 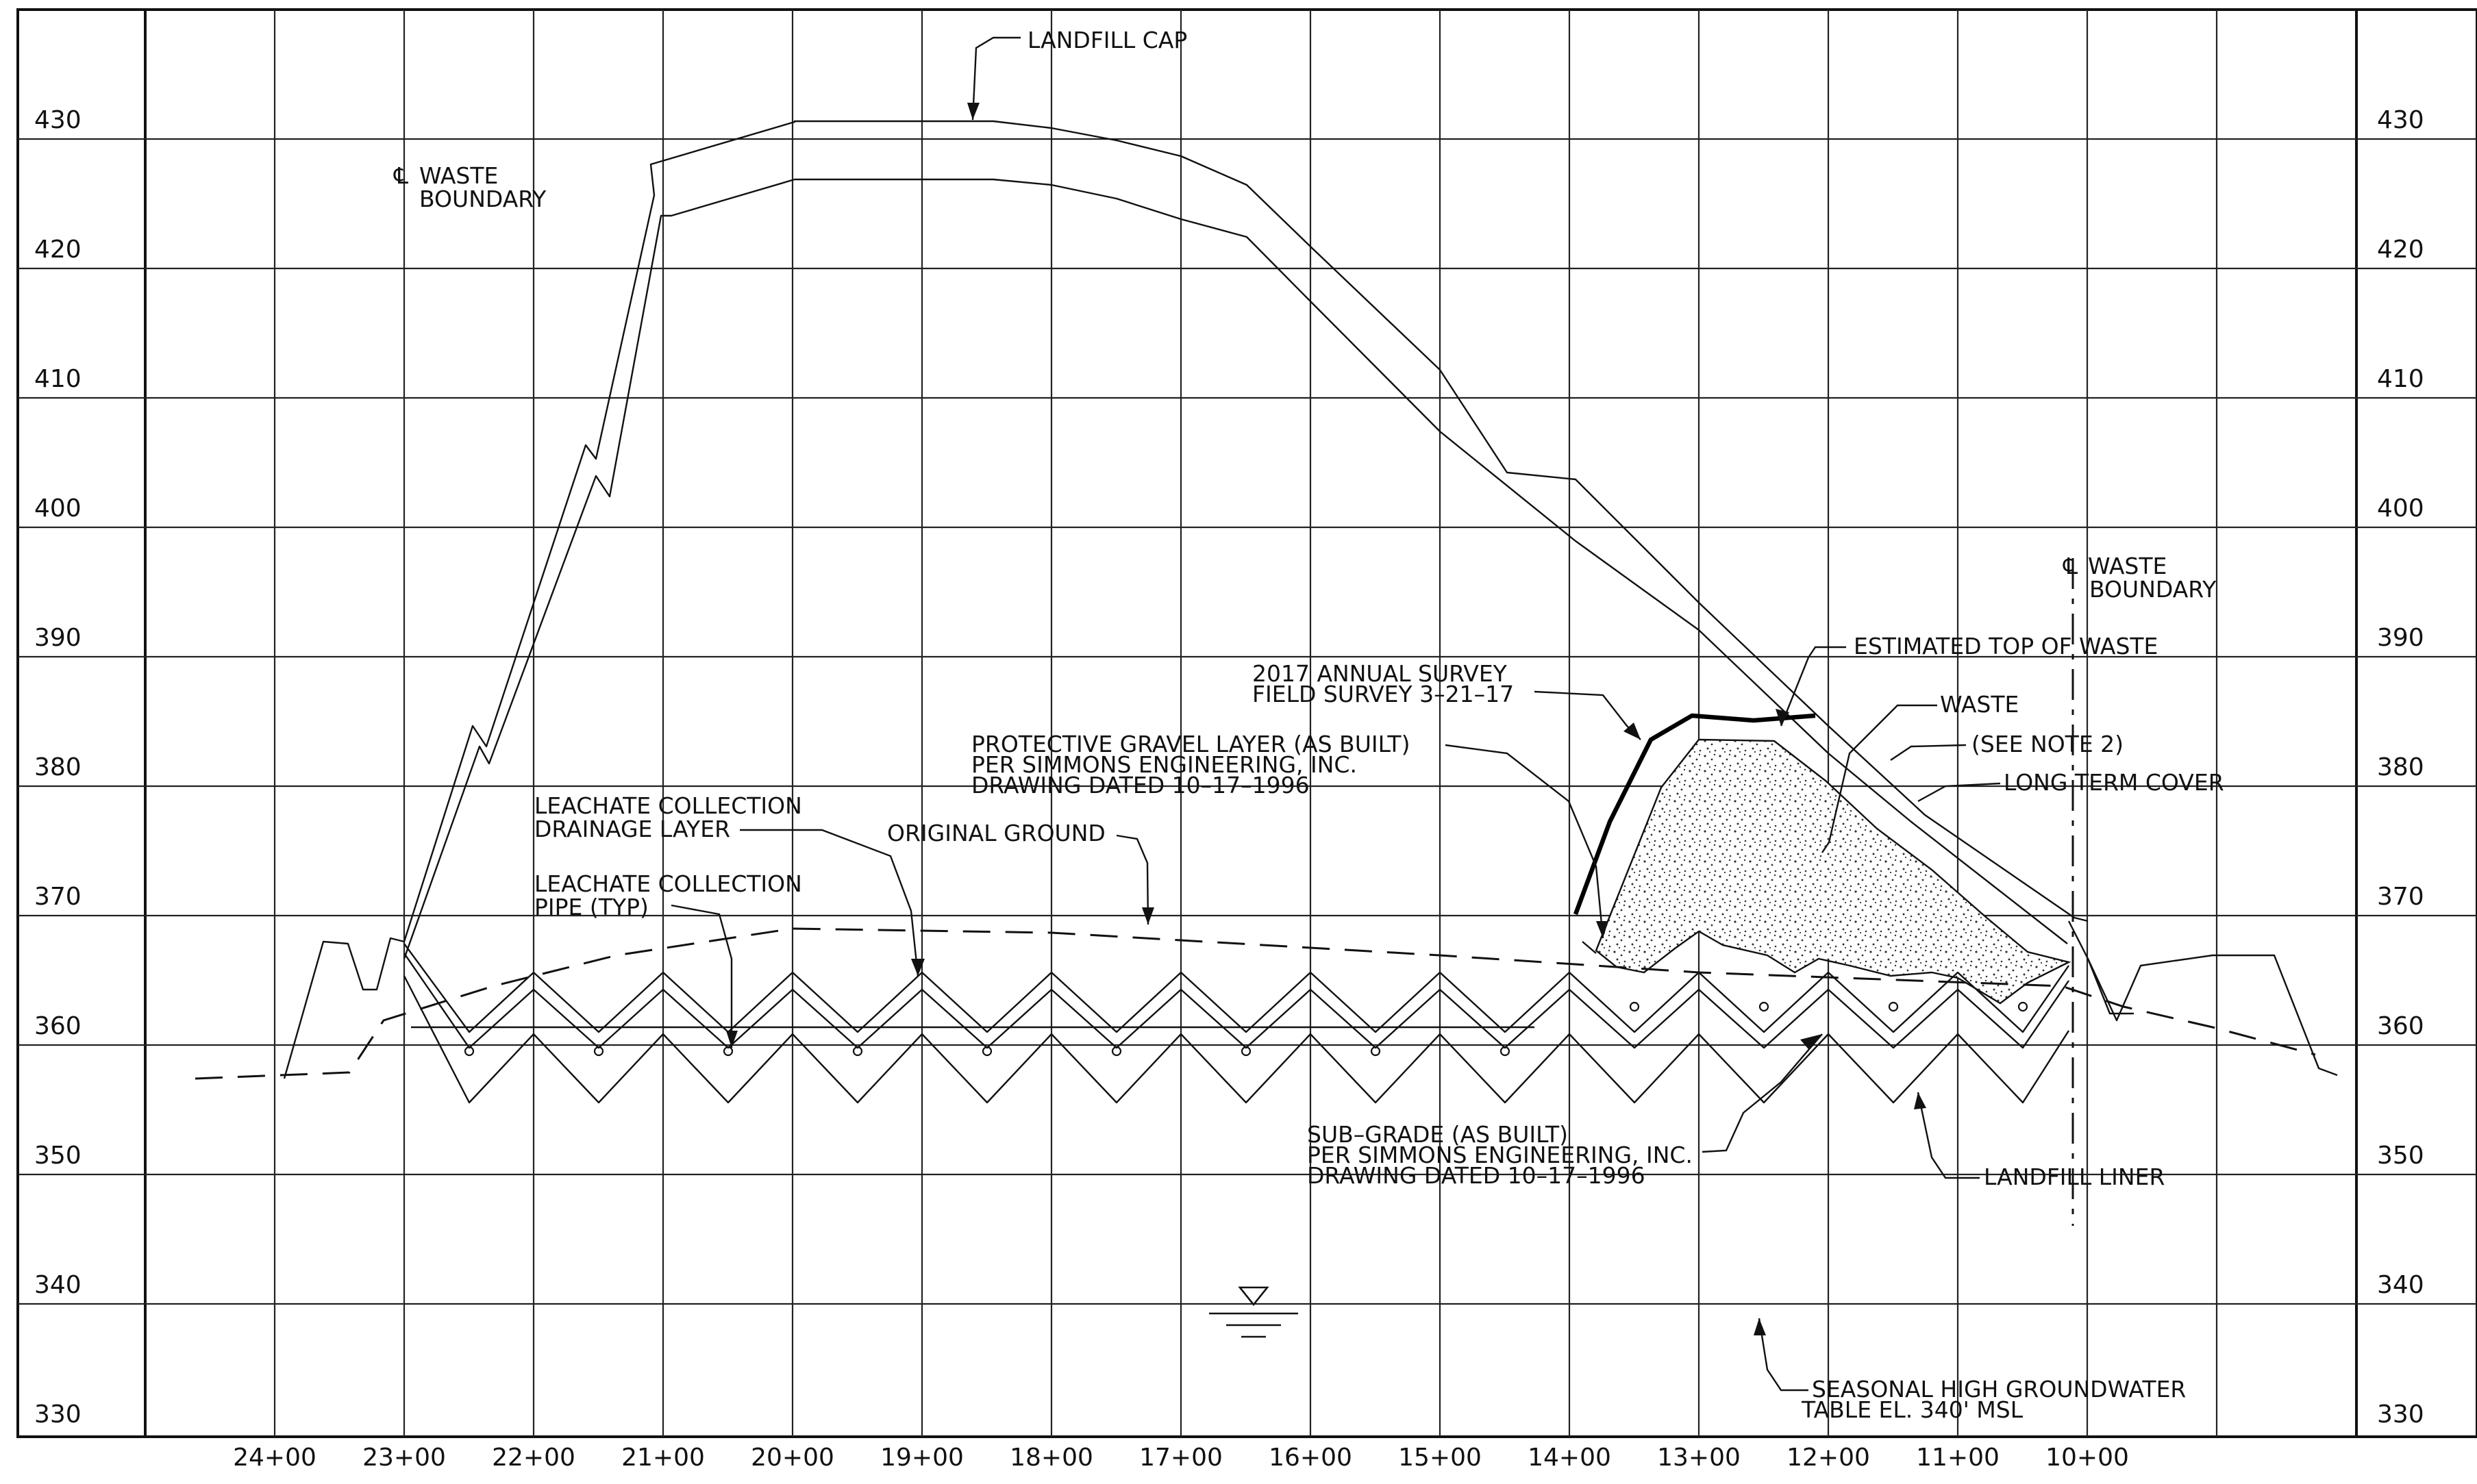 I want to click on groundwater-label: TABLE EL. 340' MSL, so click(x=1912, y=1409).